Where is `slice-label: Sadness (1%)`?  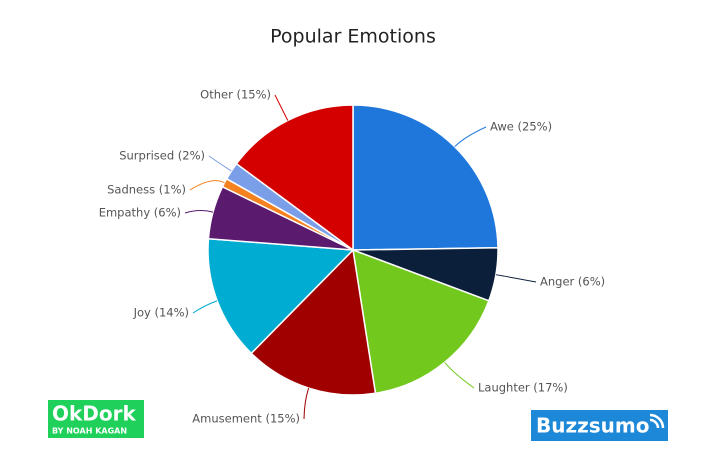 slice-label: Sadness (1%) is located at coordinates (146, 190).